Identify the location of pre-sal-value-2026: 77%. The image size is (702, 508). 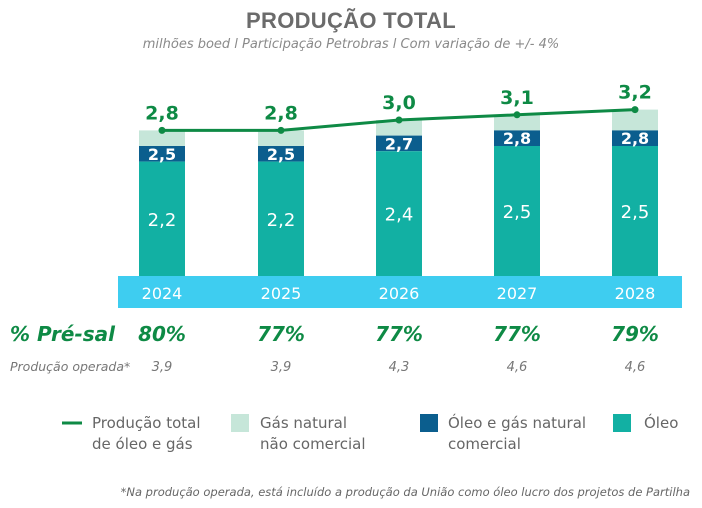
(399, 334).